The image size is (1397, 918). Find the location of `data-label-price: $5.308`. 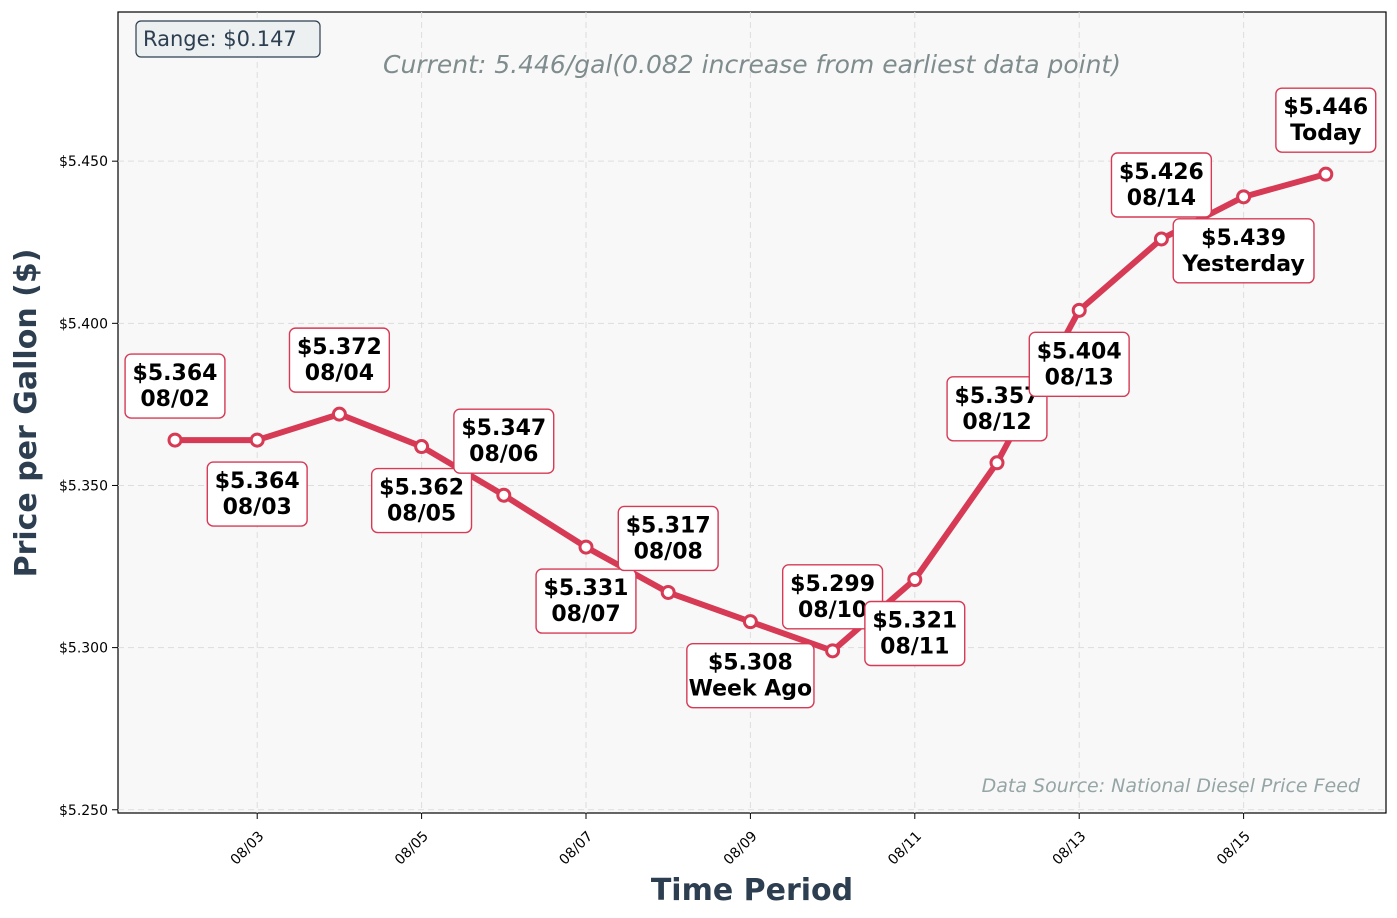

data-label-price: $5.308 is located at coordinates (750, 663).